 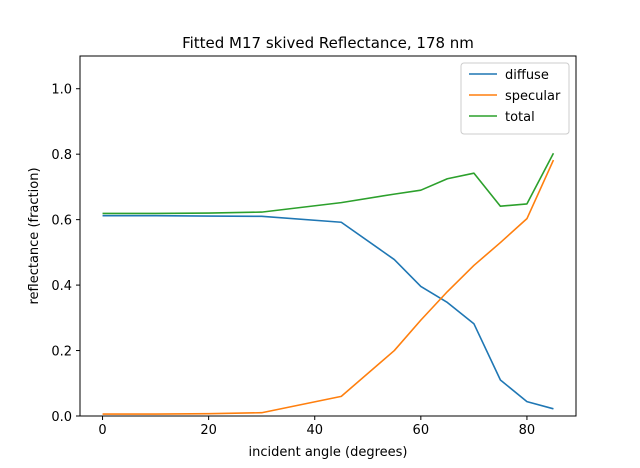 What do you see at coordinates (328, 43) in the screenshot?
I see `chart-title: Fitted M17 skived Reflectance, 178 nm` at bounding box center [328, 43].